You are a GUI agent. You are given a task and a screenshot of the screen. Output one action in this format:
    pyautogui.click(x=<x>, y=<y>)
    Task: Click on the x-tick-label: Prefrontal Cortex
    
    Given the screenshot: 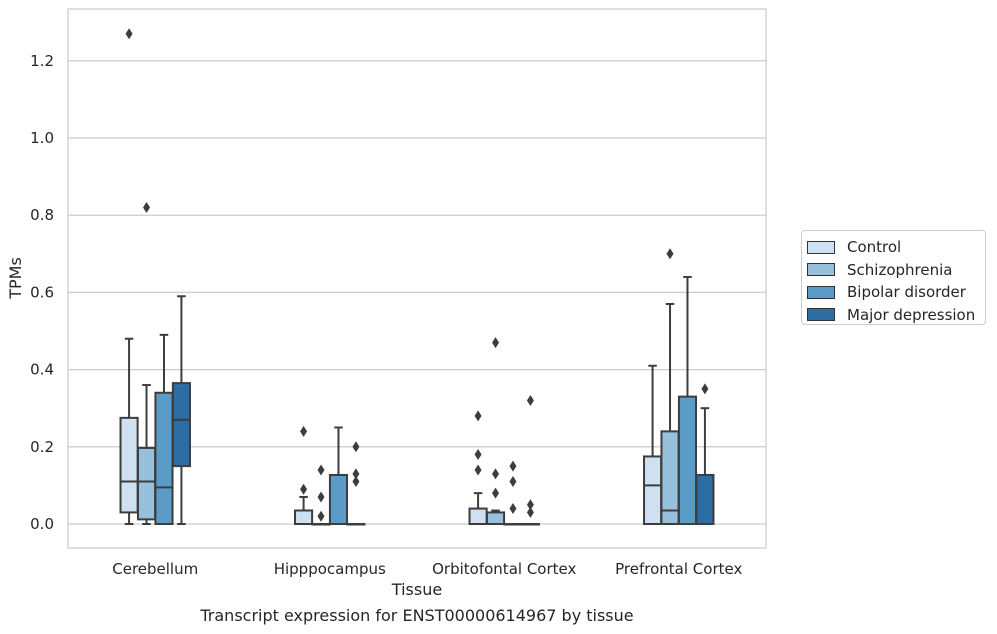 What is the action you would take?
    pyautogui.click(x=678, y=569)
    